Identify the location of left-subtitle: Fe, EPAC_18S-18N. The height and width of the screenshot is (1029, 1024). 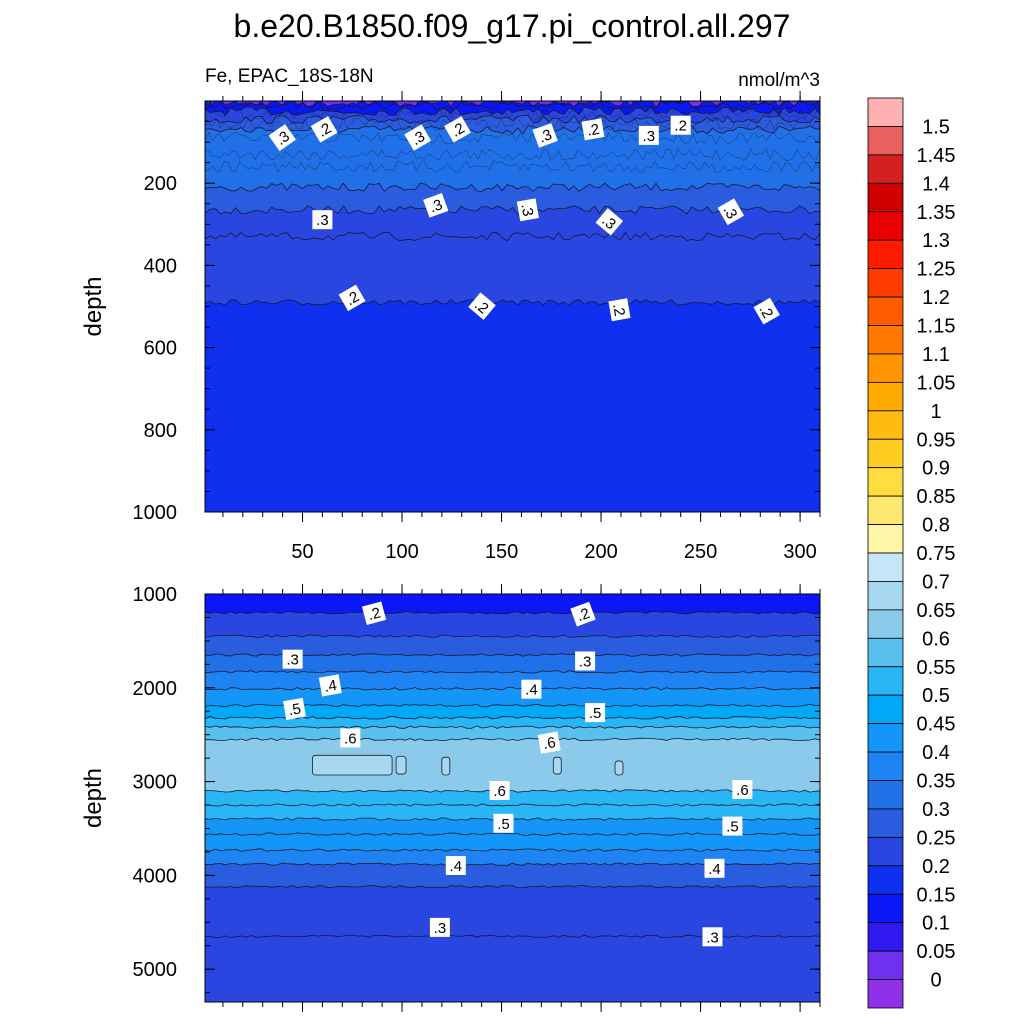
(289, 76).